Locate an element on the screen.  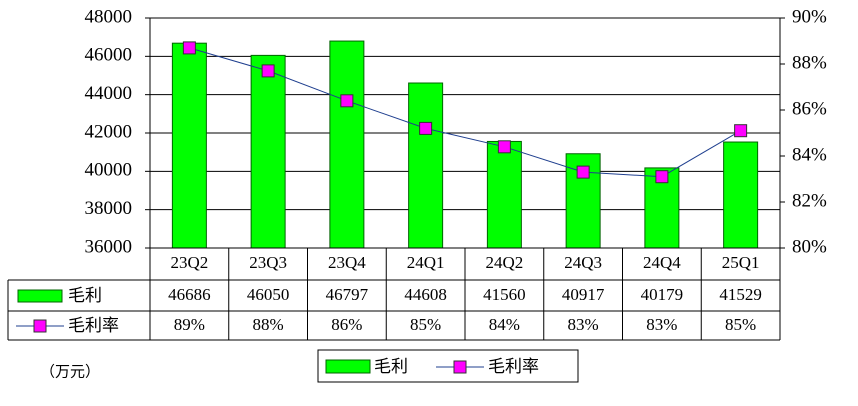
table-value: 40179 is located at coordinates (662, 294).